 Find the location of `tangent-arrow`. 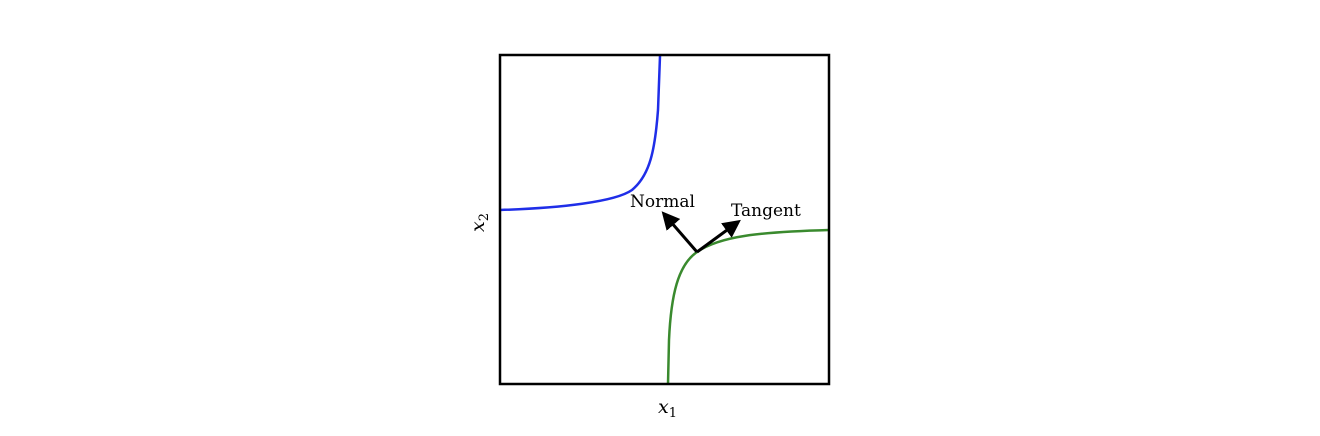

tangent-arrow is located at coordinates (718, 236).